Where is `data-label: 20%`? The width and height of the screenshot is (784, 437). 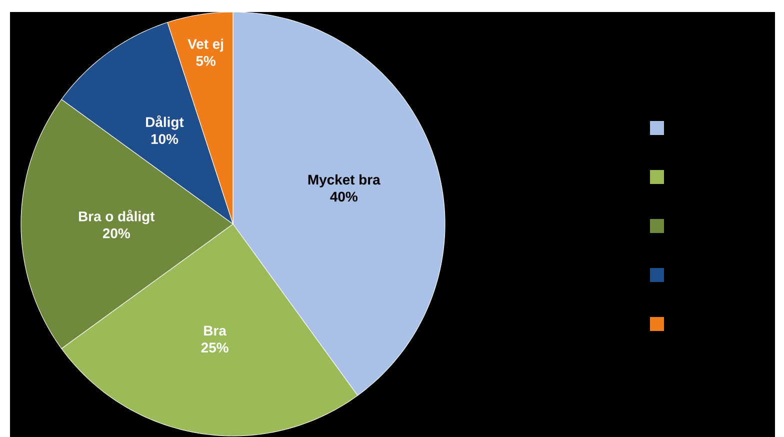
data-label: 20% is located at coordinates (116, 233).